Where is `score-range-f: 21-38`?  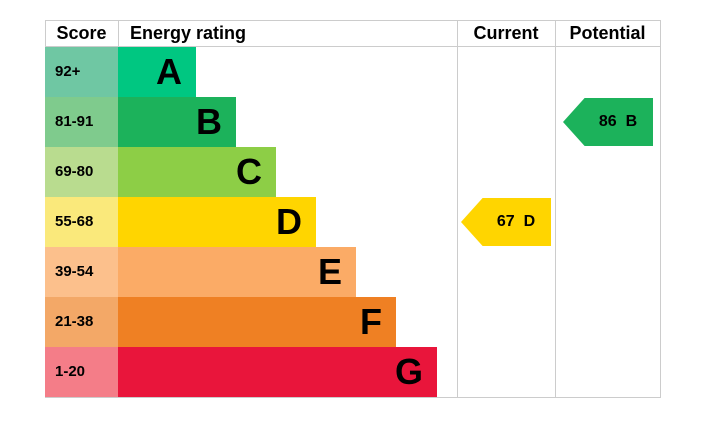
score-range-f: 21-38 is located at coordinates (81, 322).